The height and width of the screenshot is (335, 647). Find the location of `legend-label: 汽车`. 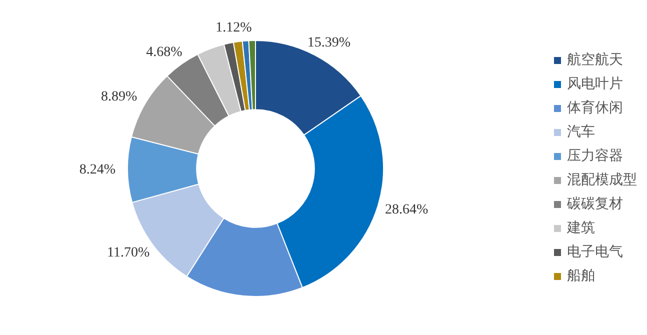

legend-label: 汽车 is located at coordinates (581, 131).